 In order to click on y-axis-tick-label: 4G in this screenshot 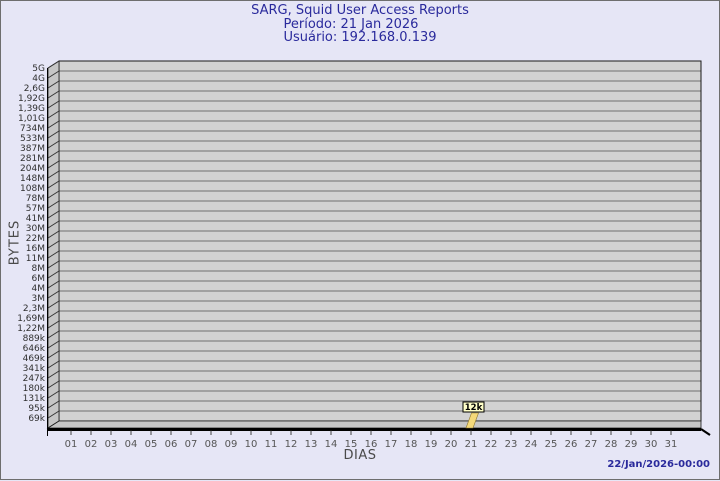, I will do `click(38, 79)`.